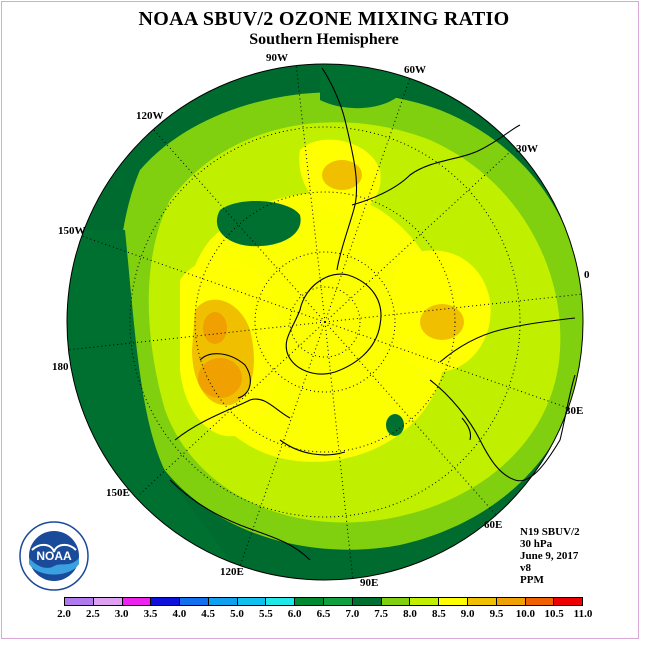 The width and height of the screenshot is (648, 648). Describe the element at coordinates (277, 58) in the screenshot. I see `lon-label-90w: 90W` at that location.